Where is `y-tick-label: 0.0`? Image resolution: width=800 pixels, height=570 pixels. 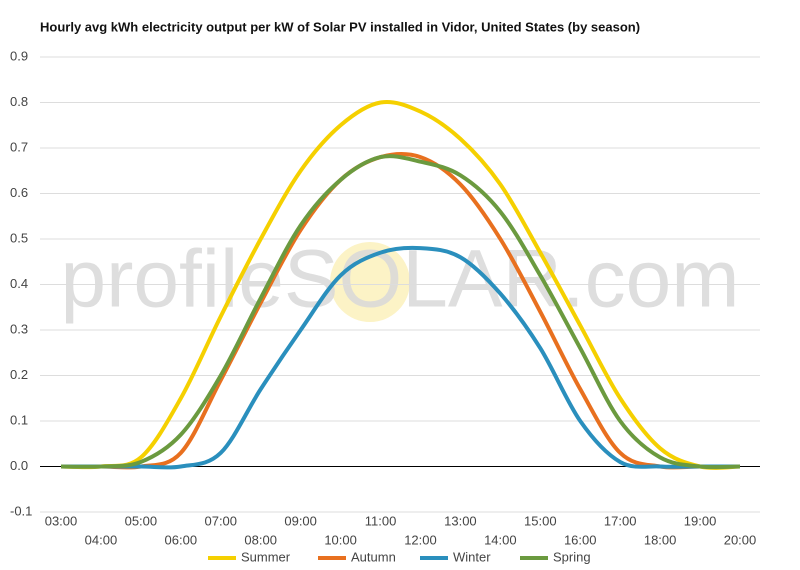
y-tick-label: 0.0 is located at coordinates (19, 465).